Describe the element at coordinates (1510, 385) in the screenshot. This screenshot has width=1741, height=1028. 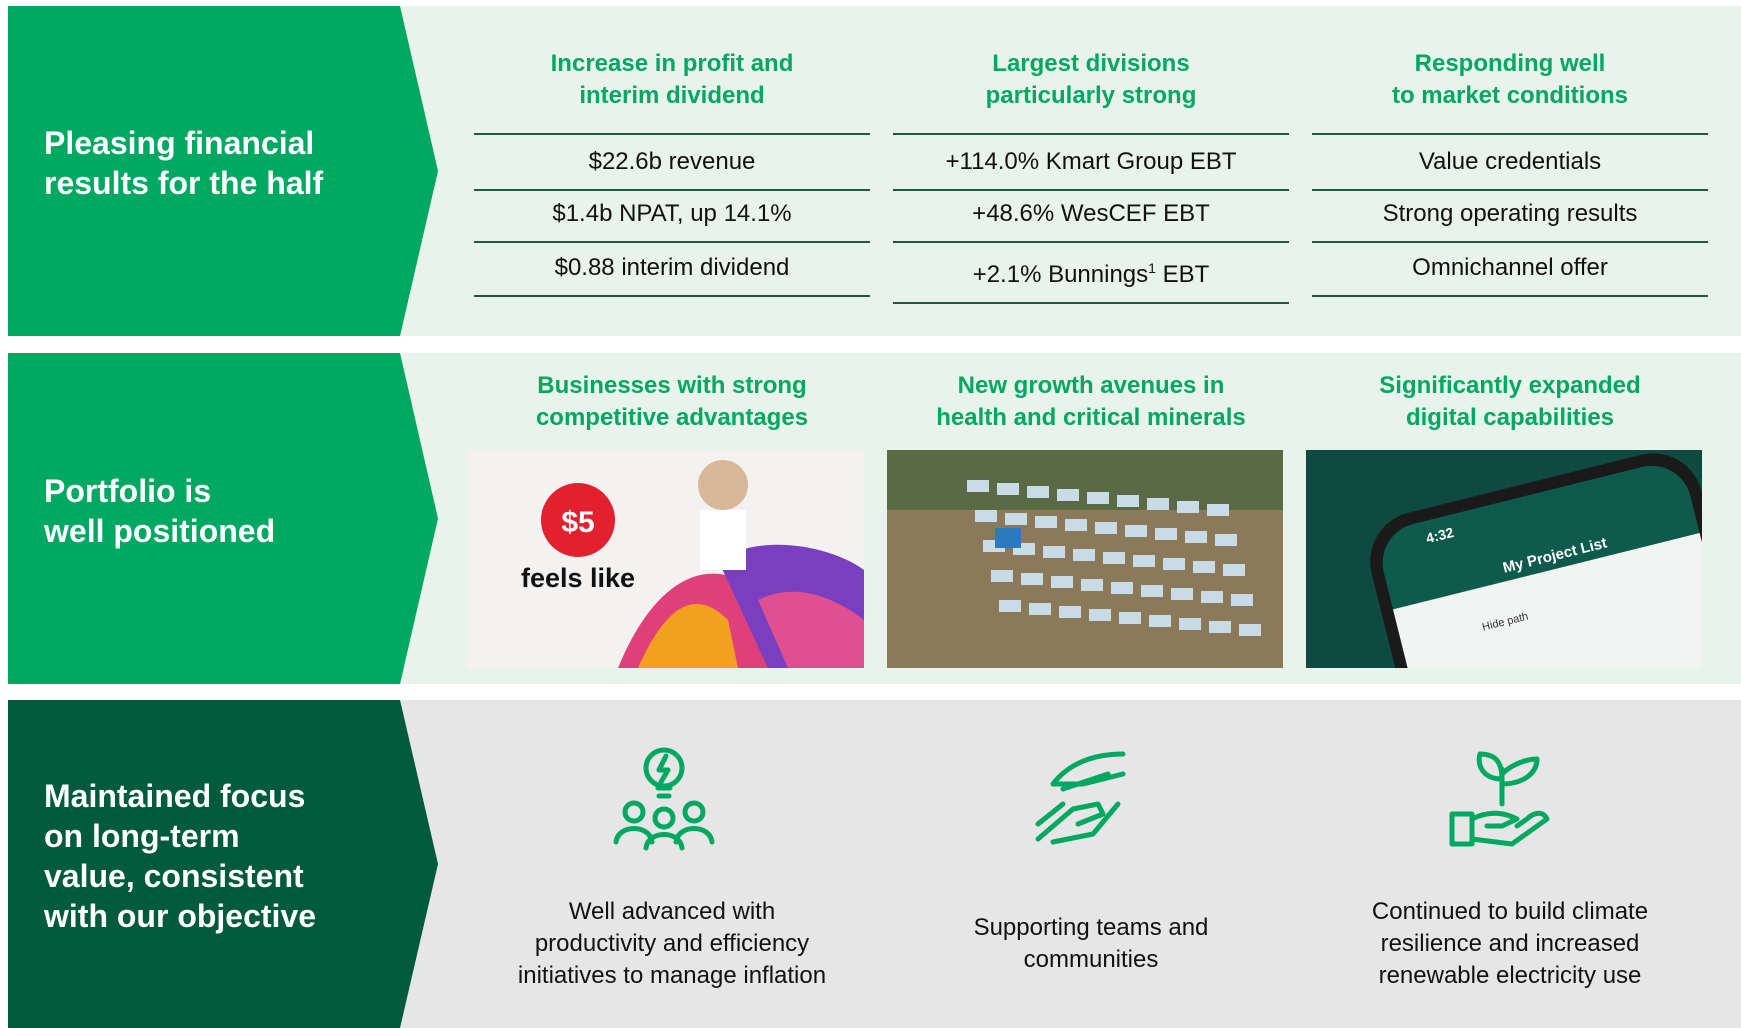
I see `text-line: Significantly expanded` at that location.